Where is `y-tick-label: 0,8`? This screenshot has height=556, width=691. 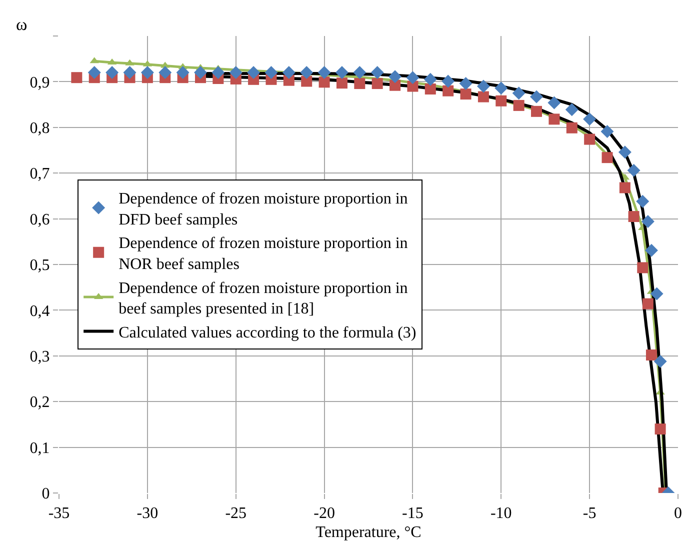
y-tick-label: 0,8 is located at coordinates (40, 128).